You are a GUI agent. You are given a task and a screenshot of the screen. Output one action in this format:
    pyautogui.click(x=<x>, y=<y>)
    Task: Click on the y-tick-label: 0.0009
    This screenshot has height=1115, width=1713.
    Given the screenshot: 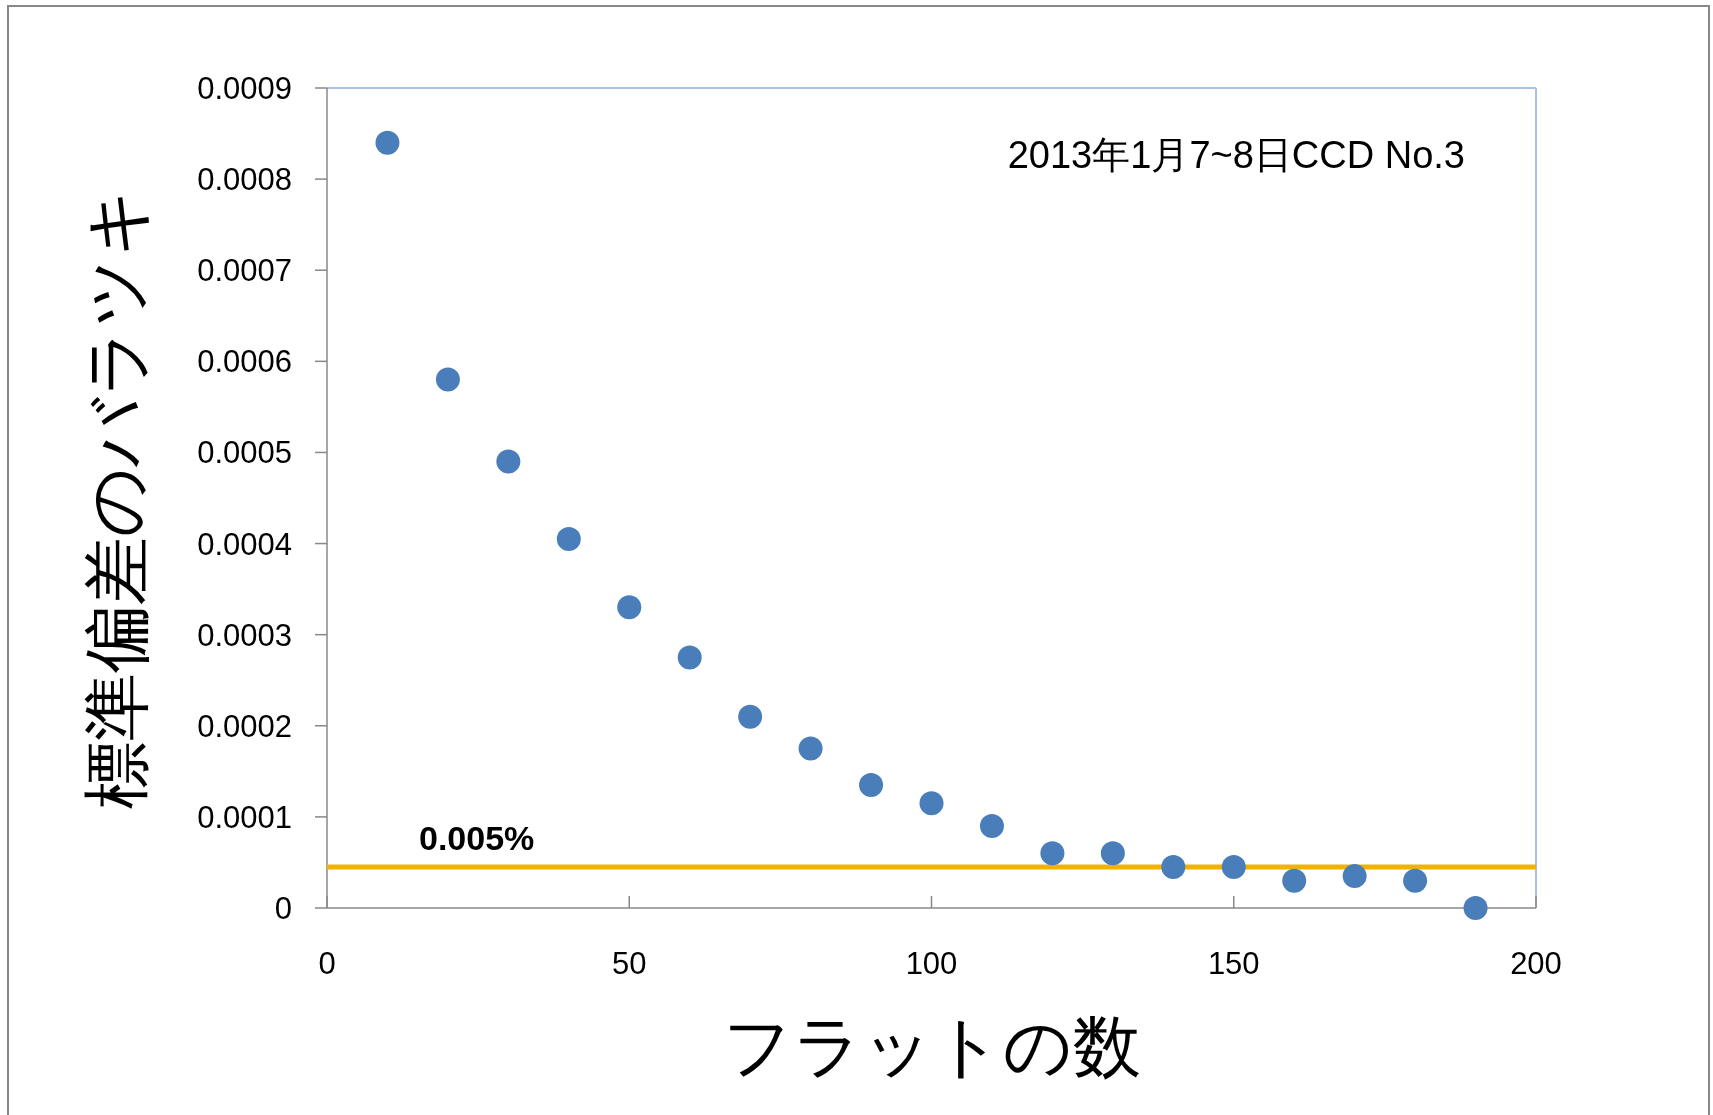 What is the action you would take?
    pyautogui.click(x=244, y=88)
    